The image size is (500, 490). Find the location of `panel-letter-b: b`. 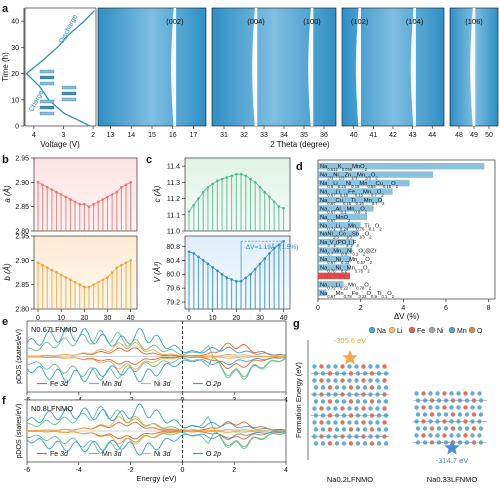

panel-letter-b: b is located at coordinates (5, 160).